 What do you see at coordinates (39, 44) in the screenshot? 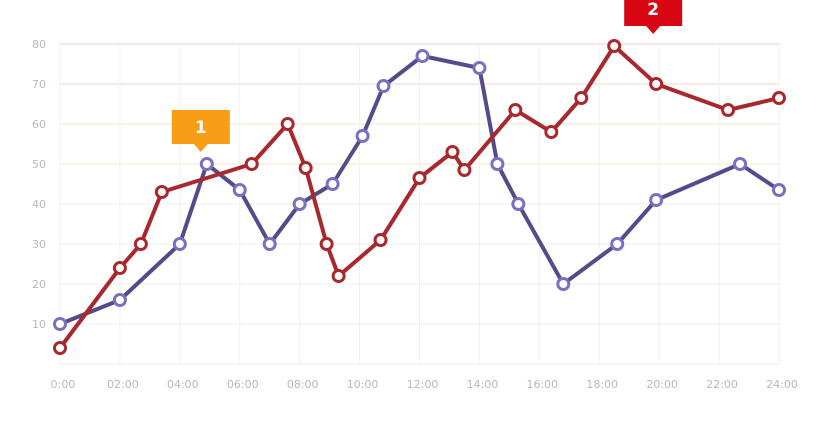
I see `y-tick-label: 80` at bounding box center [39, 44].